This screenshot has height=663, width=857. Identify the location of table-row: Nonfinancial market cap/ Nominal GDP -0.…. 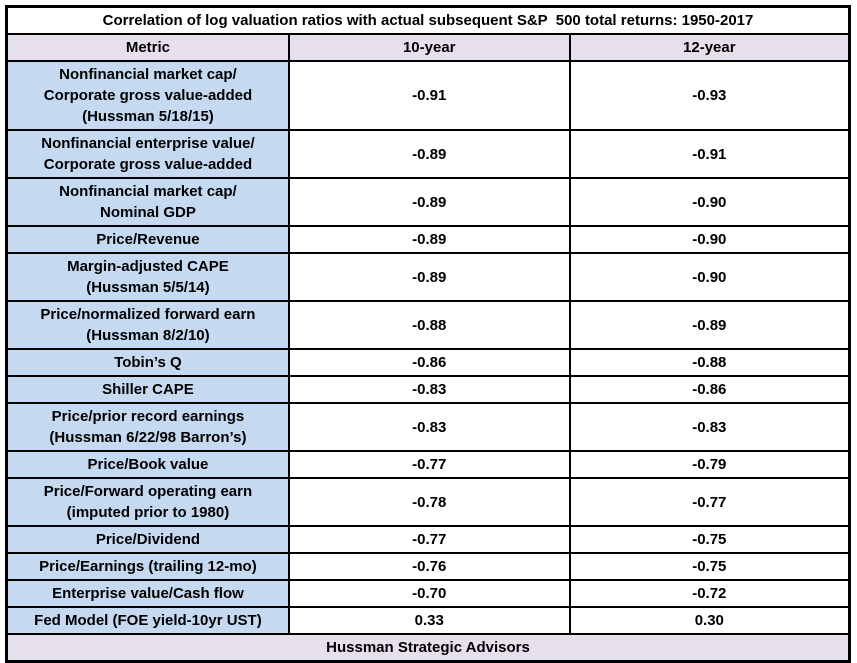
(428, 202).